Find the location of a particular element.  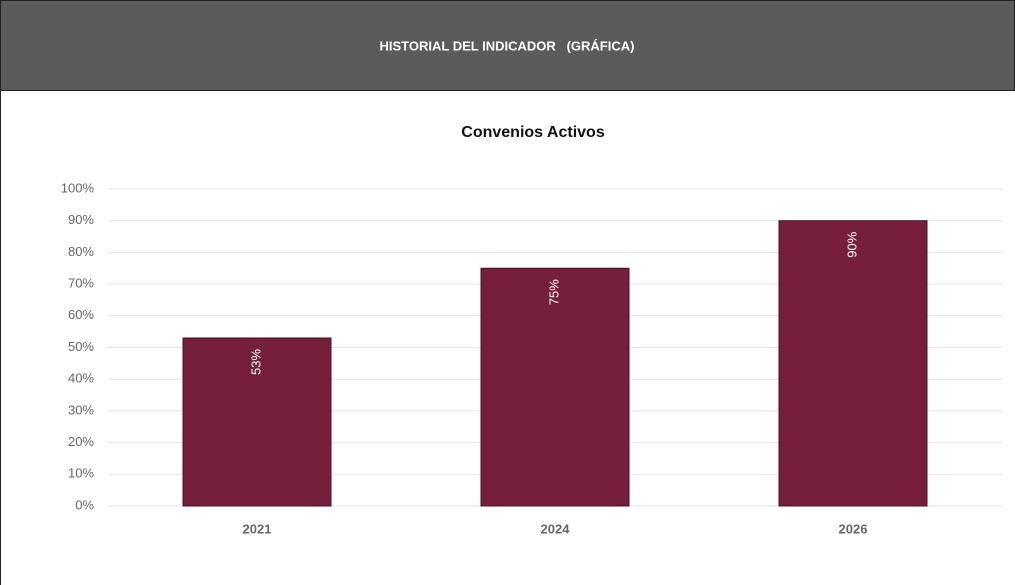

y-tick-label: 20% is located at coordinates (81, 441).